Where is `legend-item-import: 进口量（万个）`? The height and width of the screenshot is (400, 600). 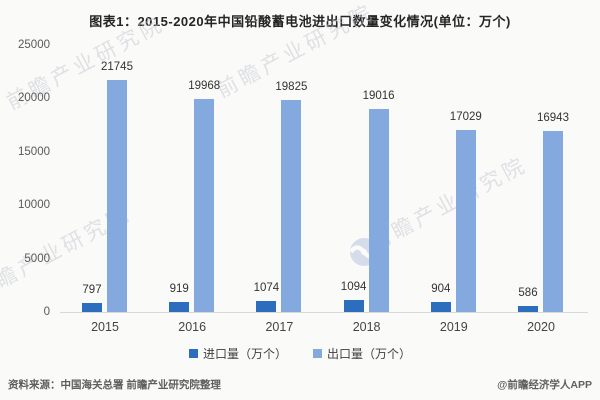 legend-item-import: 进口量（万个） is located at coordinates (237, 353).